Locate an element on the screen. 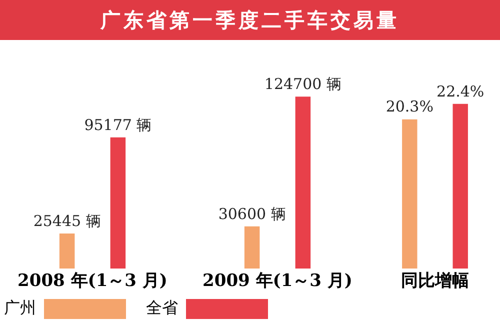 The height and width of the screenshot is (329, 500). data-label: 95177 辆 is located at coordinates (118, 125).